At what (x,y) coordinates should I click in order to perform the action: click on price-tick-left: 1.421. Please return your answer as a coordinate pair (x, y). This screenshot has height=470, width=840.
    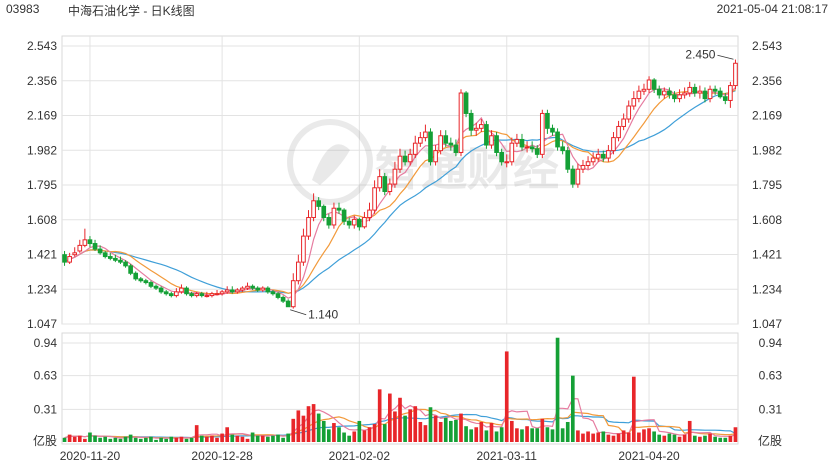
    Looking at the image, I should click on (42, 255).